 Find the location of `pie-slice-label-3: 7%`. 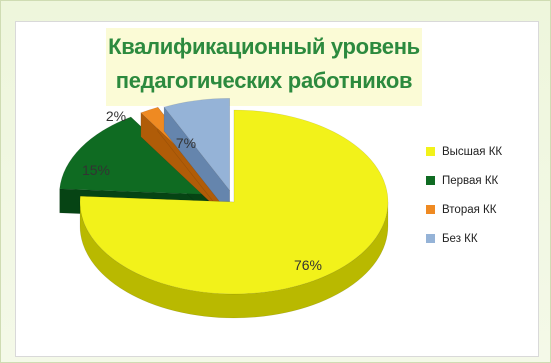

pie-slice-label-3: 7% is located at coordinates (186, 143).